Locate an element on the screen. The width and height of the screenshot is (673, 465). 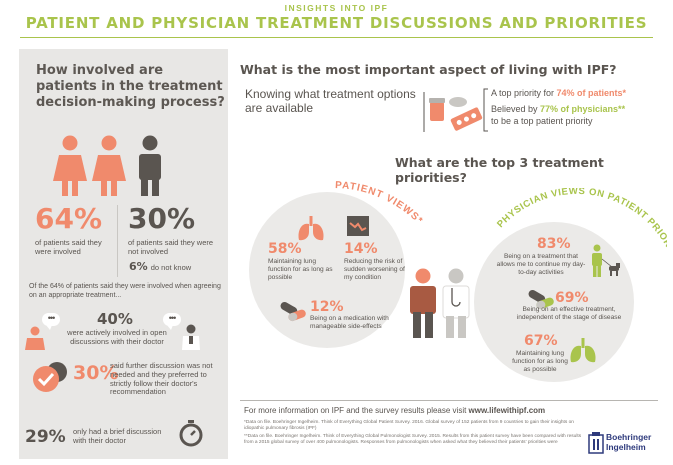
physician-priority-2-value: 69% is located at coordinates (572, 298).